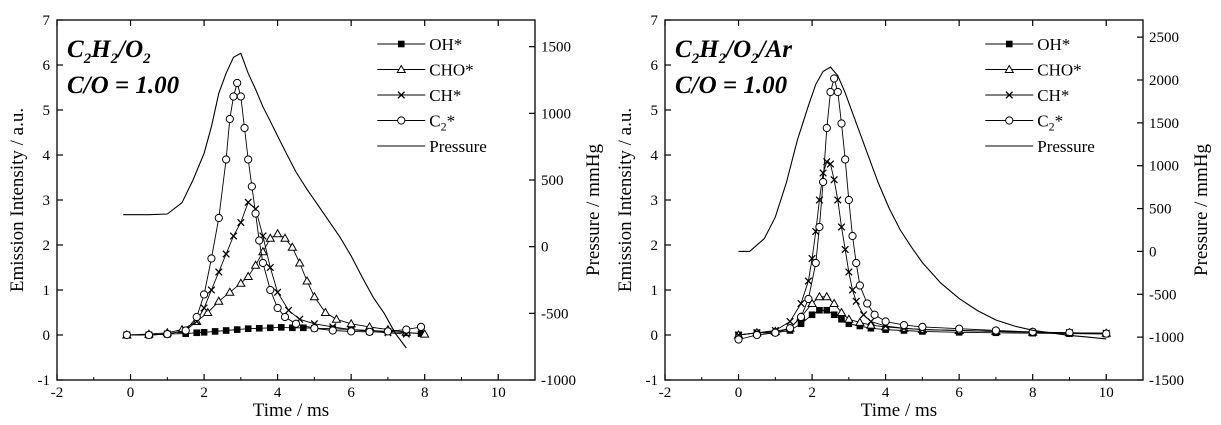 This screenshot has width=1221, height=425. I want to click on right-legend-cho-marker, so click(1009, 68).